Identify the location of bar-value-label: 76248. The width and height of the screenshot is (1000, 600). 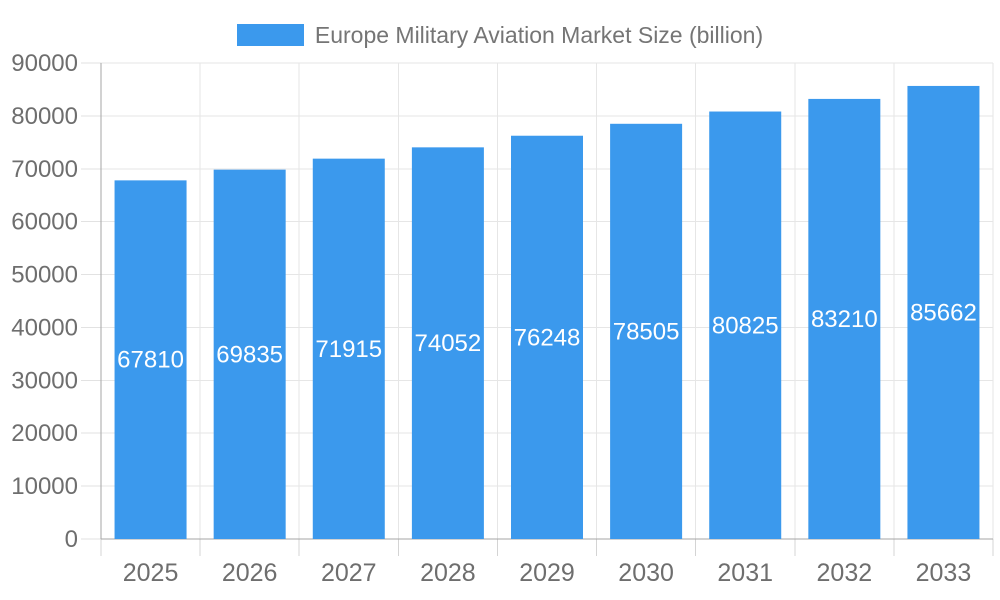
(547, 337).